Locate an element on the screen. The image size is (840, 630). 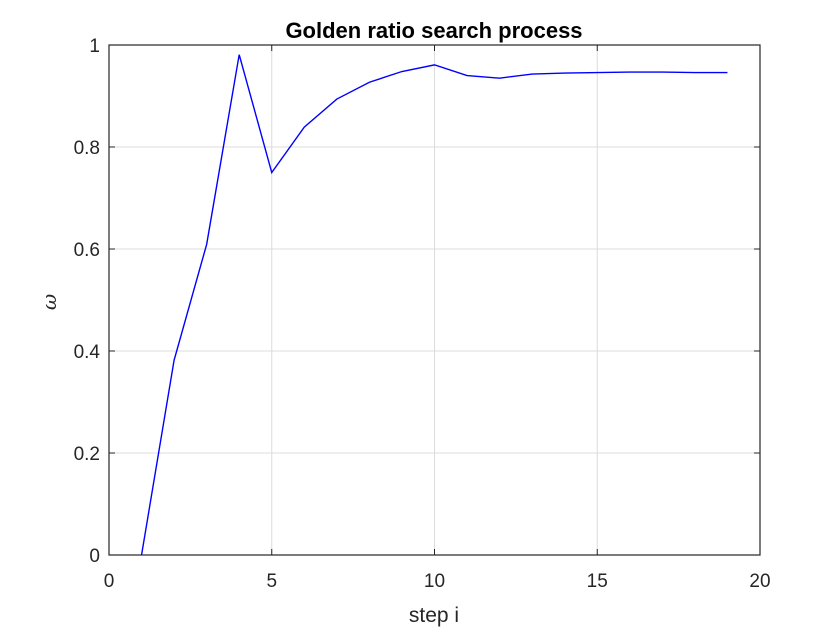
chart-title: Golden ratio search process is located at coordinates (433, 30).